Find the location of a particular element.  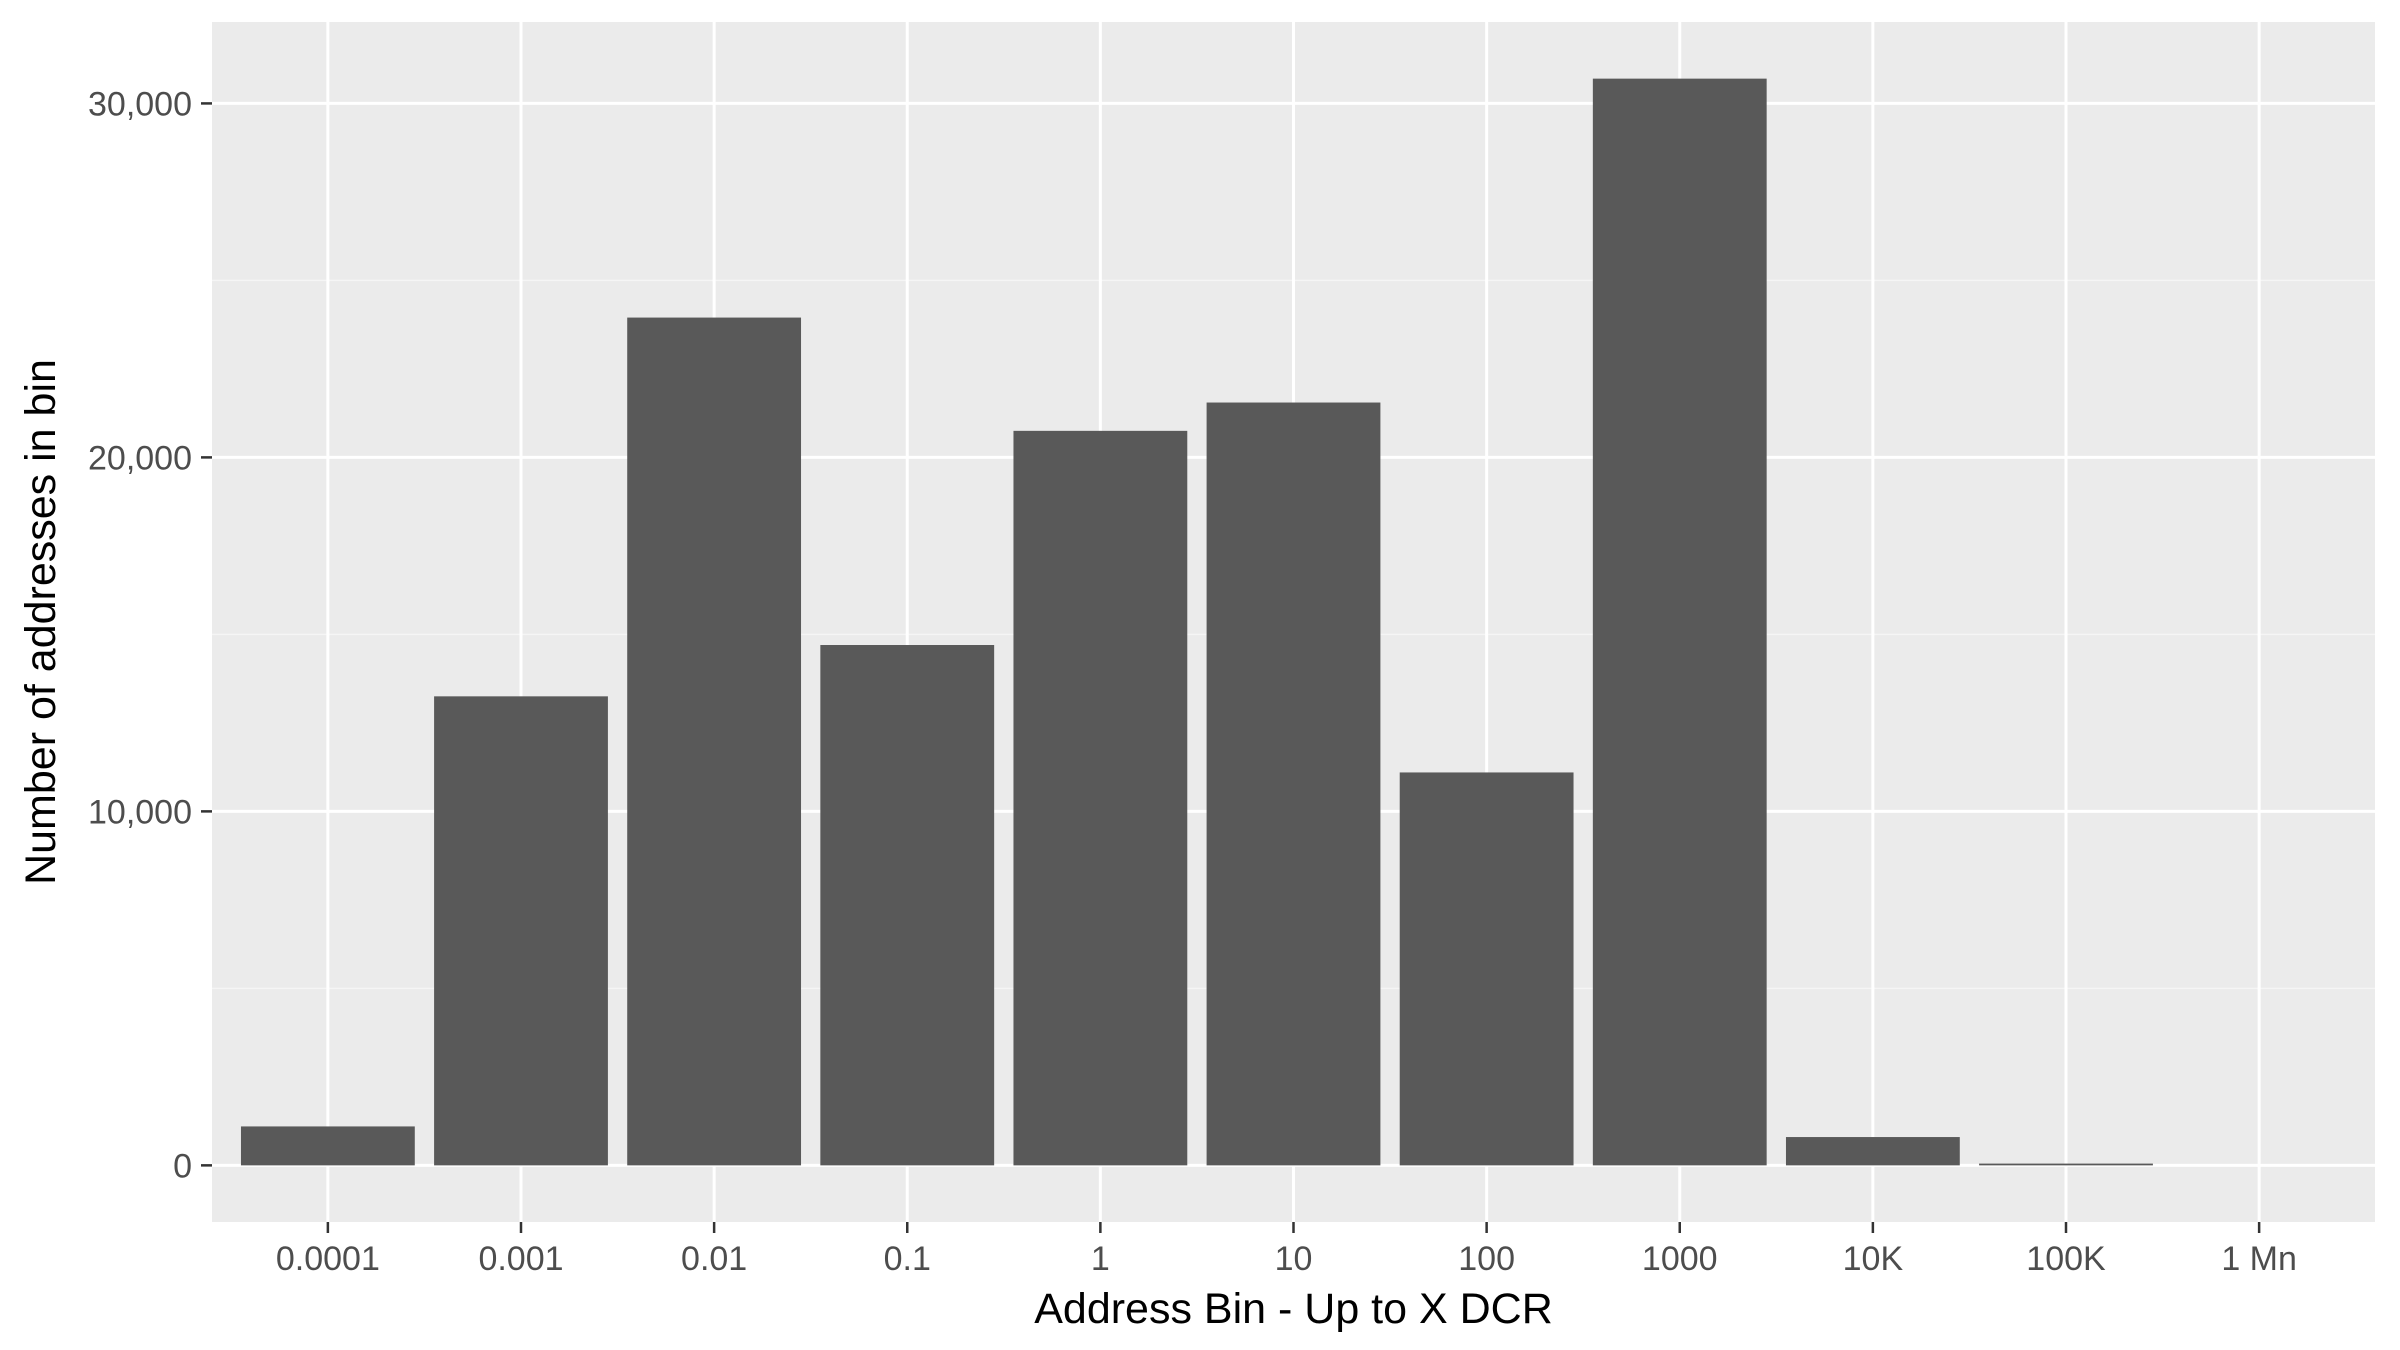

x-tick-label: 0.001 is located at coordinates (520, 1259).